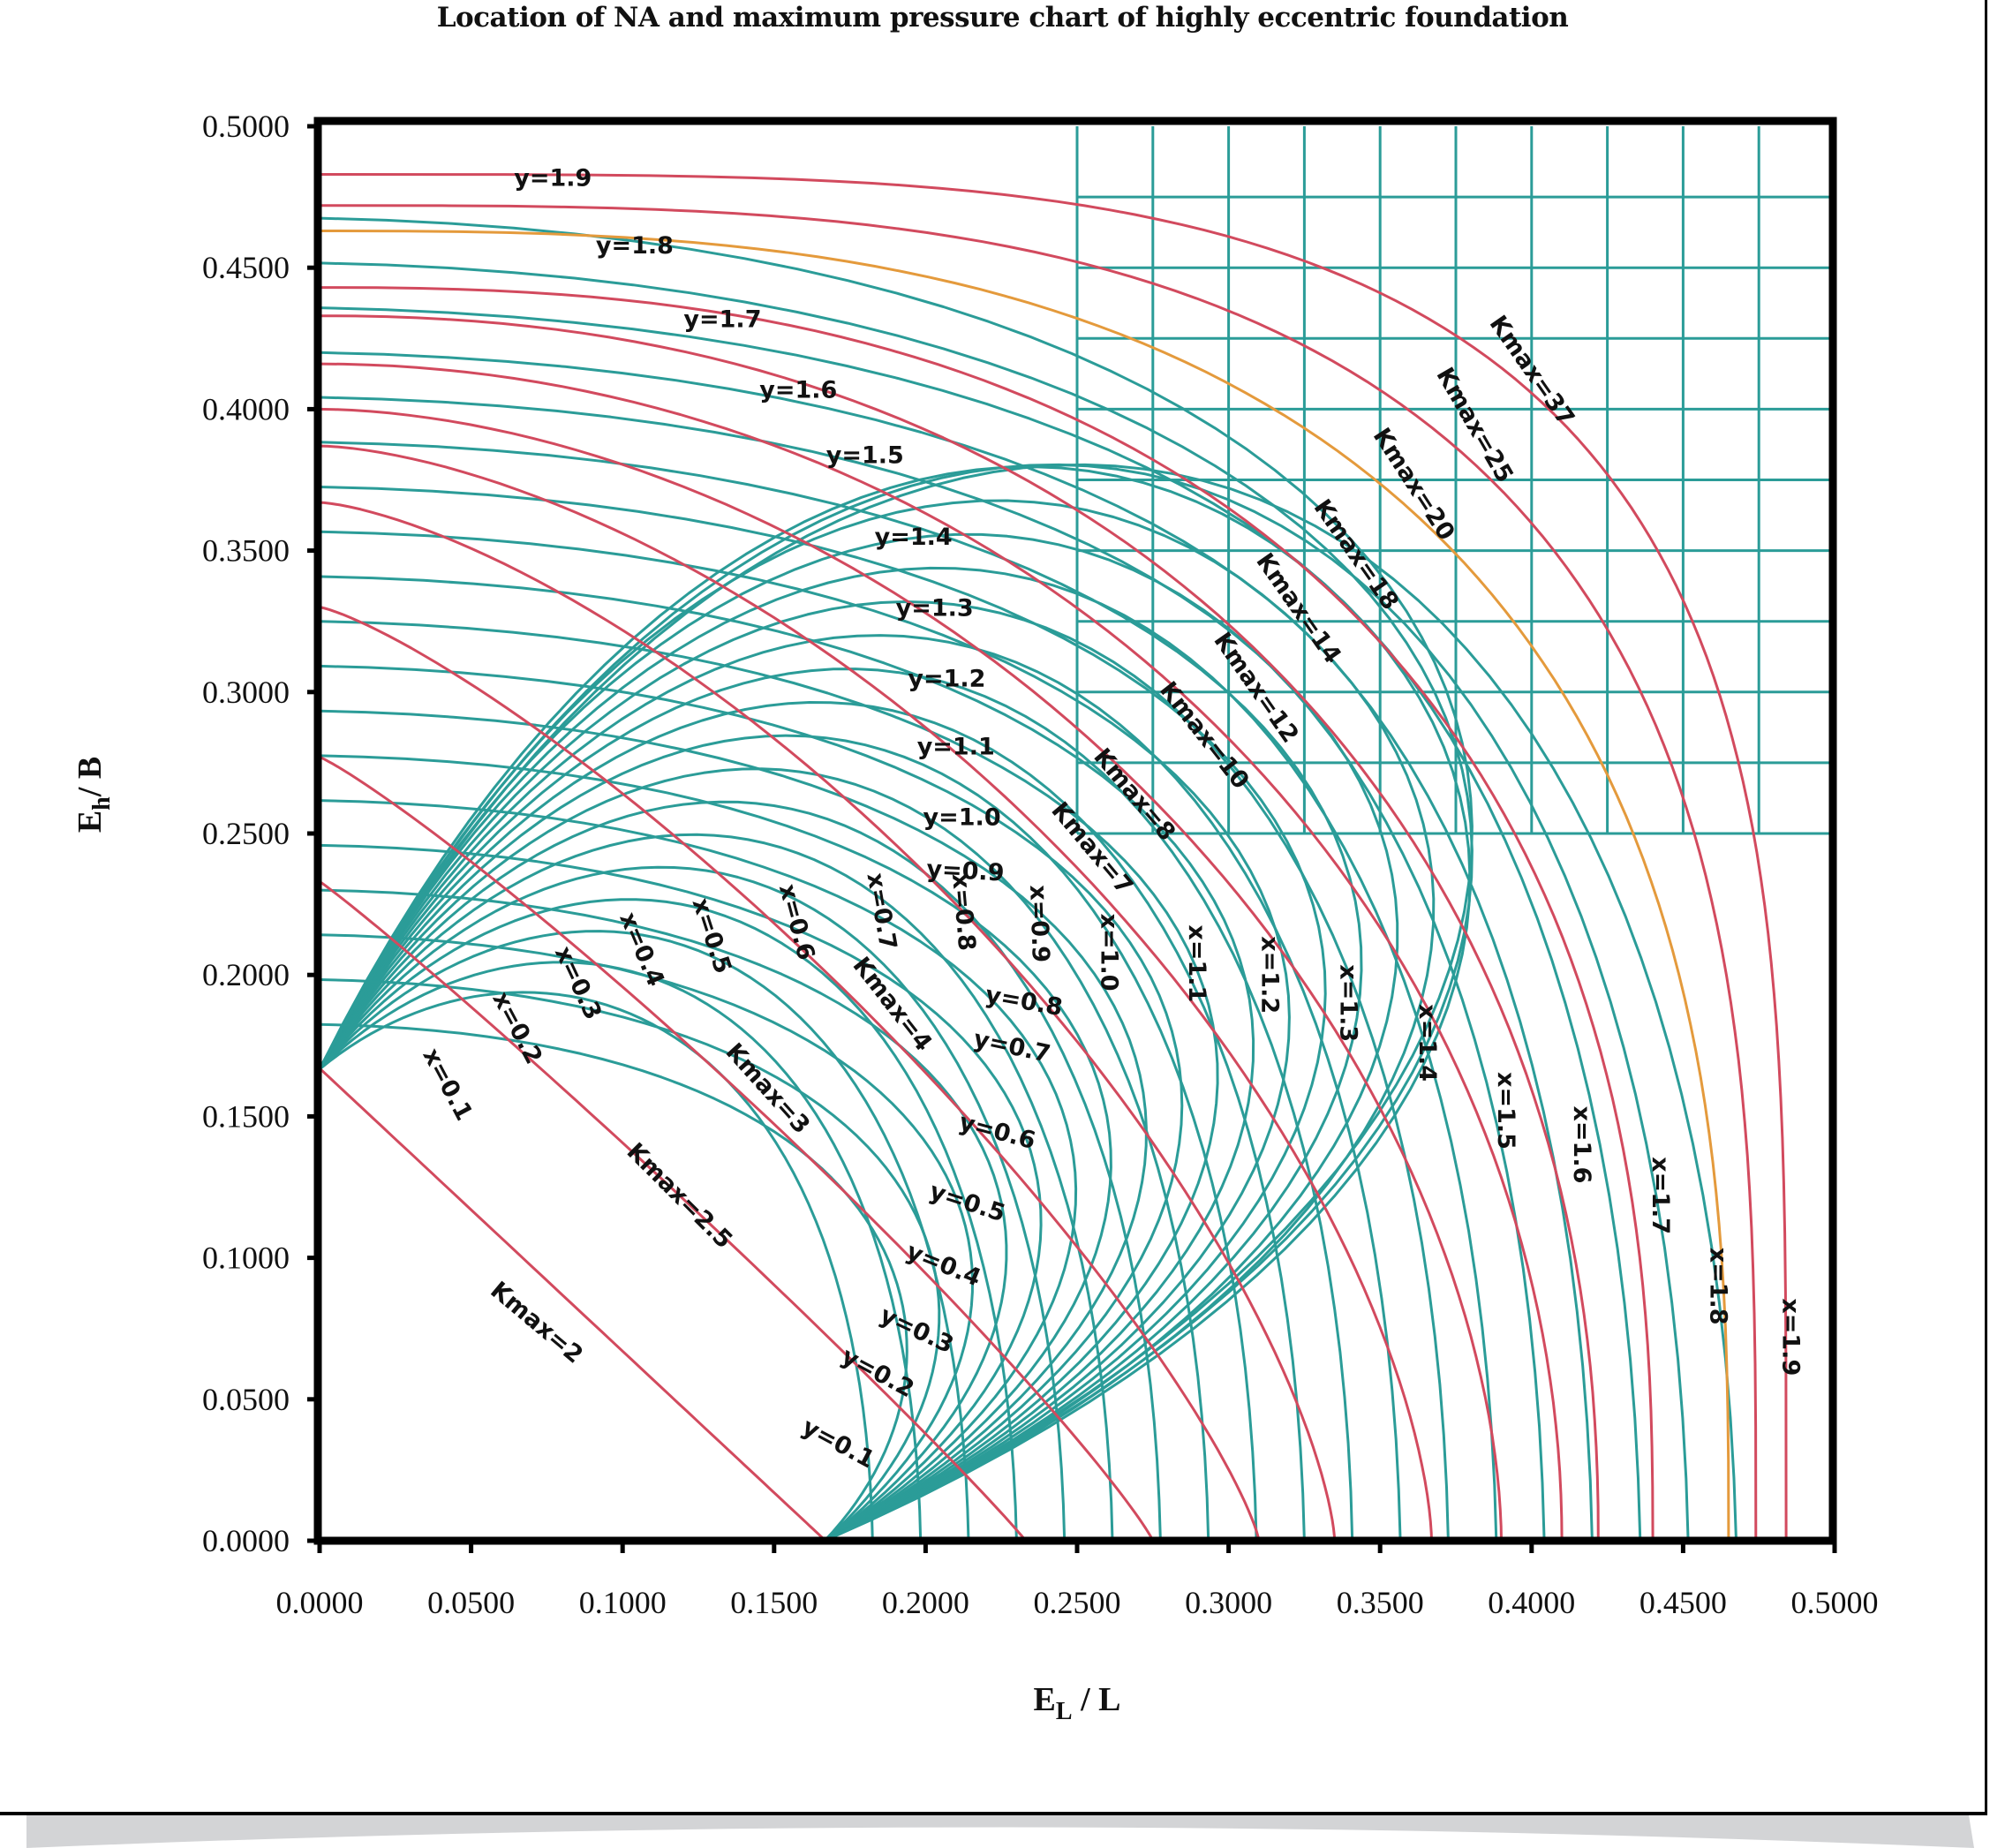  What do you see at coordinates (1349, 1003) in the screenshot?
I see `curve-label: x=1.3` at bounding box center [1349, 1003].